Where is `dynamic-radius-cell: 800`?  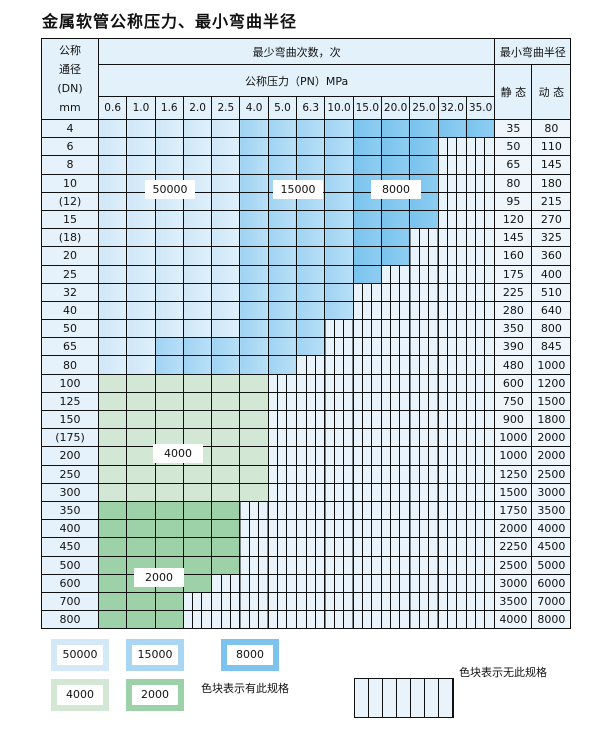 dynamic-radius-cell: 800 is located at coordinates (551, 329).